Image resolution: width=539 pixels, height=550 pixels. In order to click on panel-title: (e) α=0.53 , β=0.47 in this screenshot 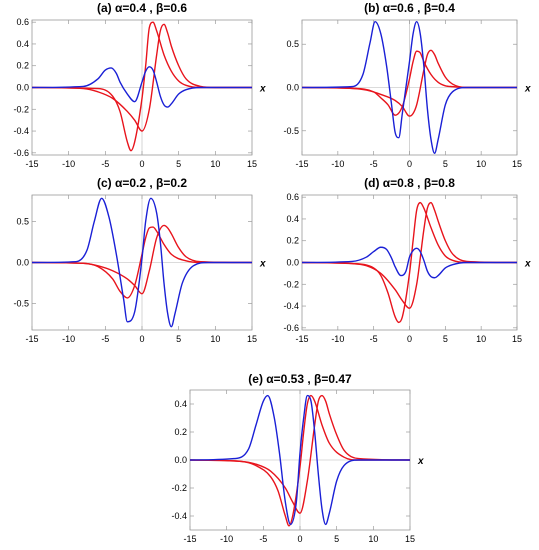, I will do `click(300, 379)`.